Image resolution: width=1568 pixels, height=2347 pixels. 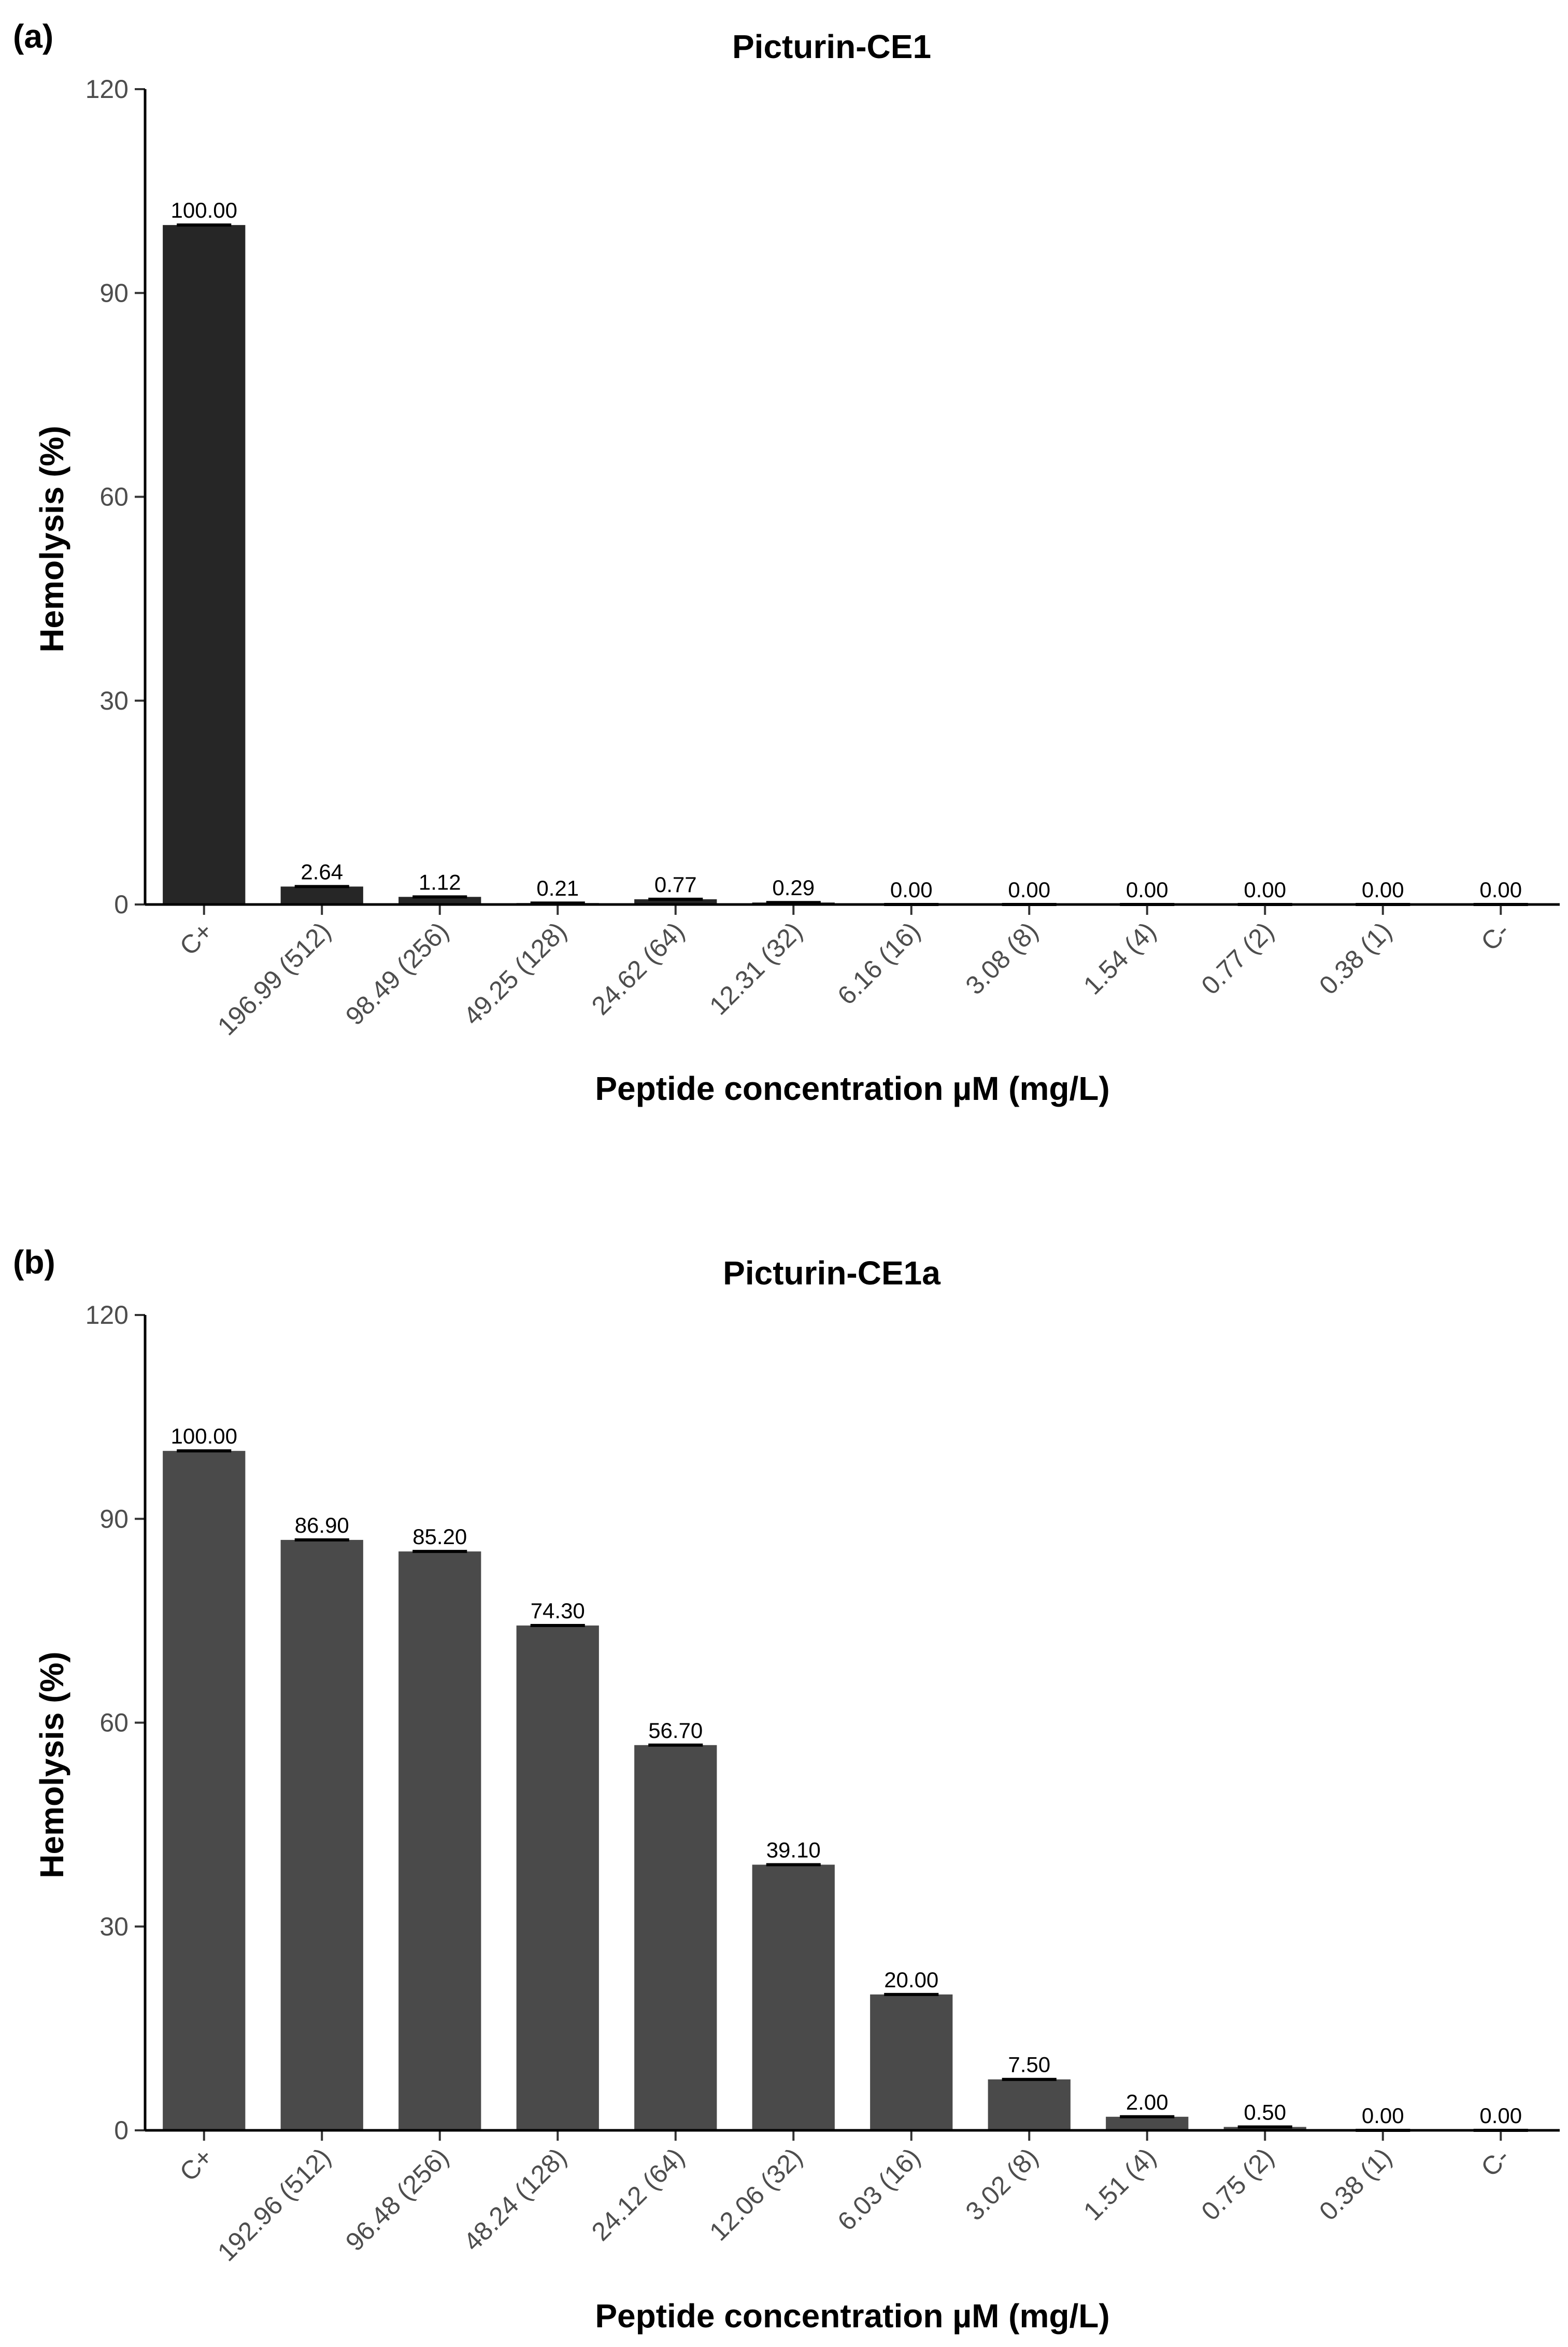 I want to click on y-tick-label-a: 30, so click(x=114, y=700).